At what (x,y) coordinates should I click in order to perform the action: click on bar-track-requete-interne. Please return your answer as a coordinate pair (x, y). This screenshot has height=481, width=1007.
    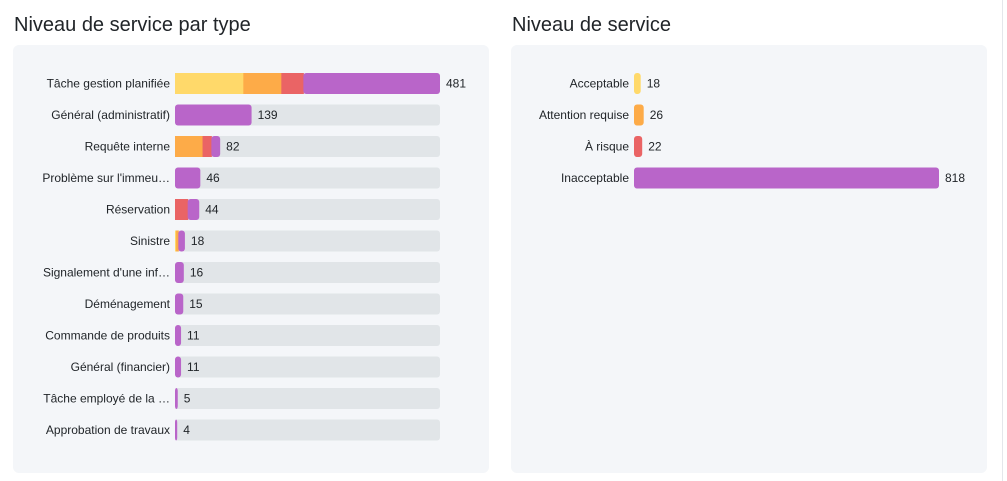
    Looking at the image, I should click on (307, 146).